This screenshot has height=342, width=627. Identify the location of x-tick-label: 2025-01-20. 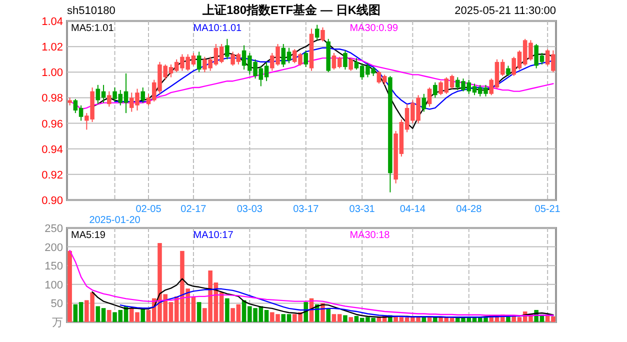
(115, 220).